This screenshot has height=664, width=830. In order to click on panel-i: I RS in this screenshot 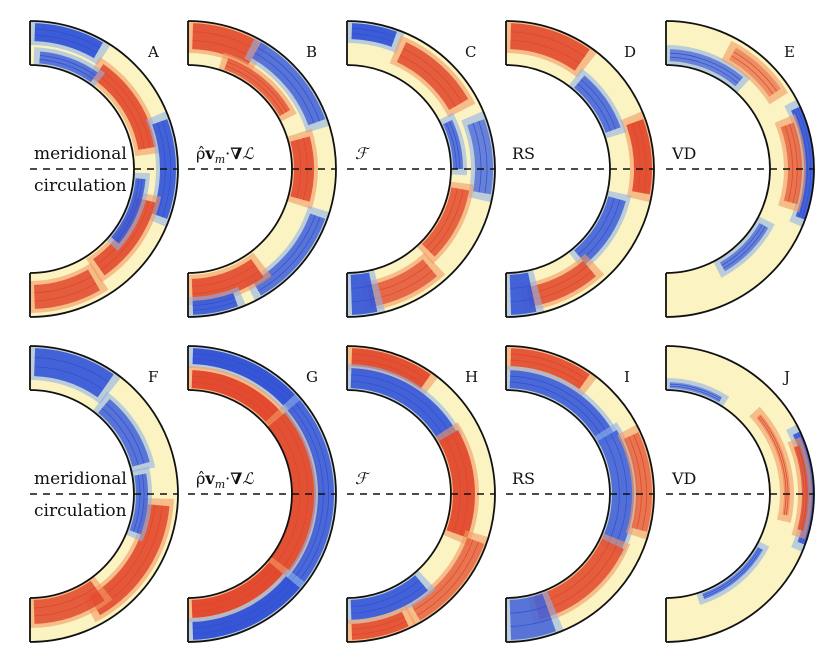, I will do `click(580, 494)`.